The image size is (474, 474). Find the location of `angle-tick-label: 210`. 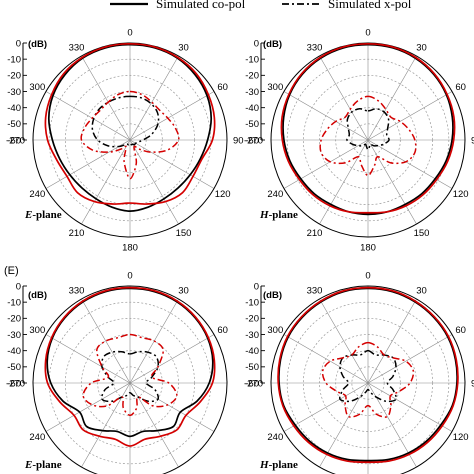

angle-tick-label: 210 is located at coordinates (77, 233).